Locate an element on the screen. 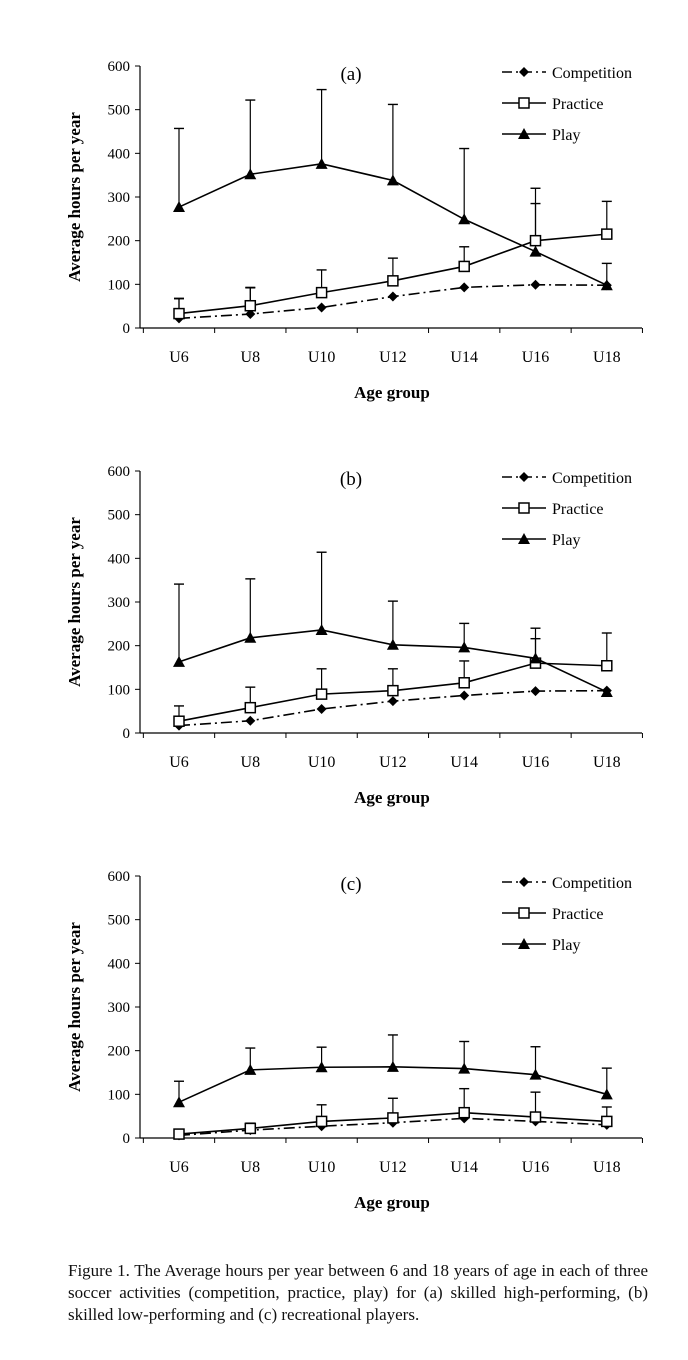  panel-title: (a) is located at coordinates (350, 74).